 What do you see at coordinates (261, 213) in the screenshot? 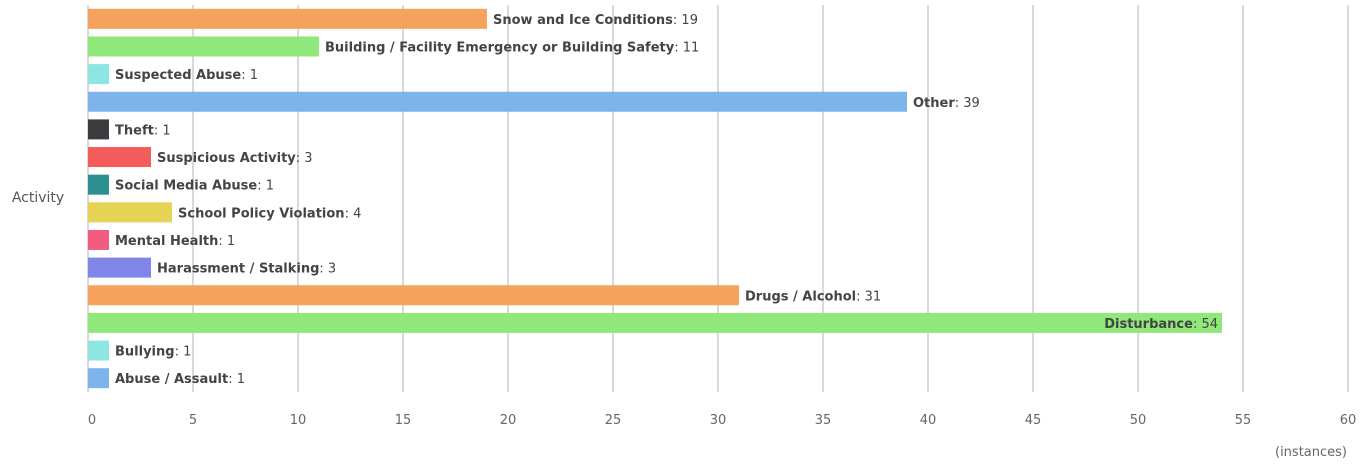
I see `data-label-category: School Policy Violation` at bounding box center [261, 213].